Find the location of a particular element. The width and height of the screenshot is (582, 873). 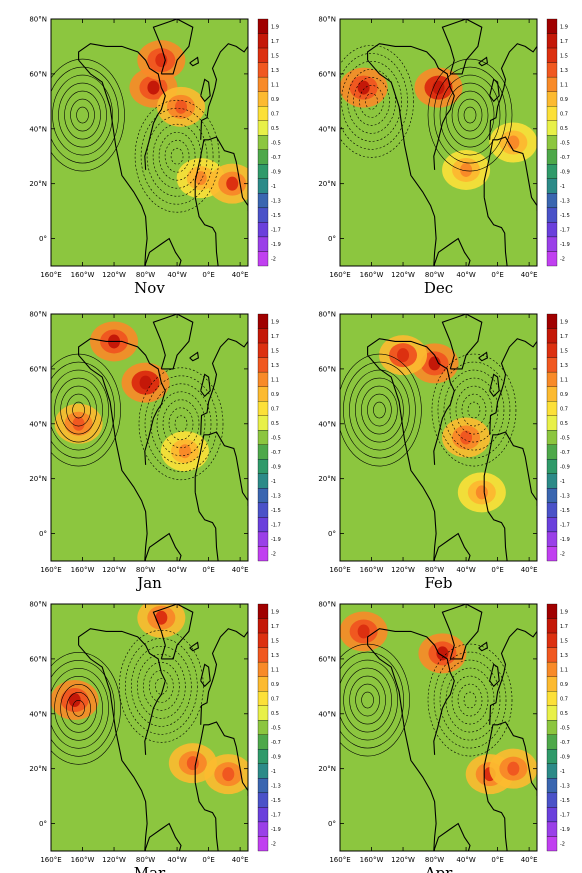

panel-title: Dec is located at coordinates (438, 288).